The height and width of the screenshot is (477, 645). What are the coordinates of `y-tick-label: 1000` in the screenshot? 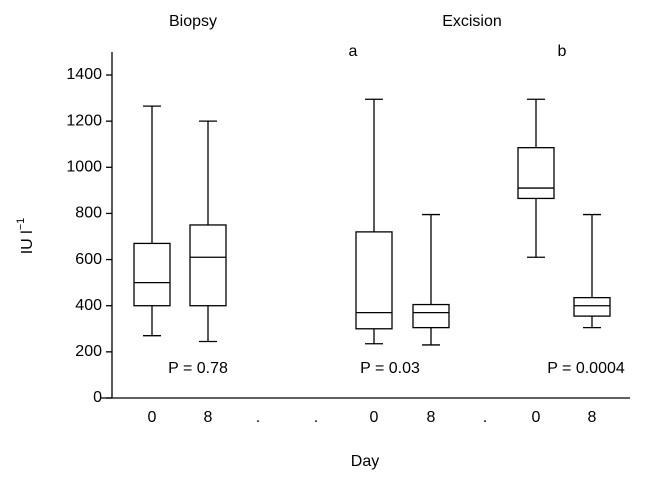 It's located at (84, 167).